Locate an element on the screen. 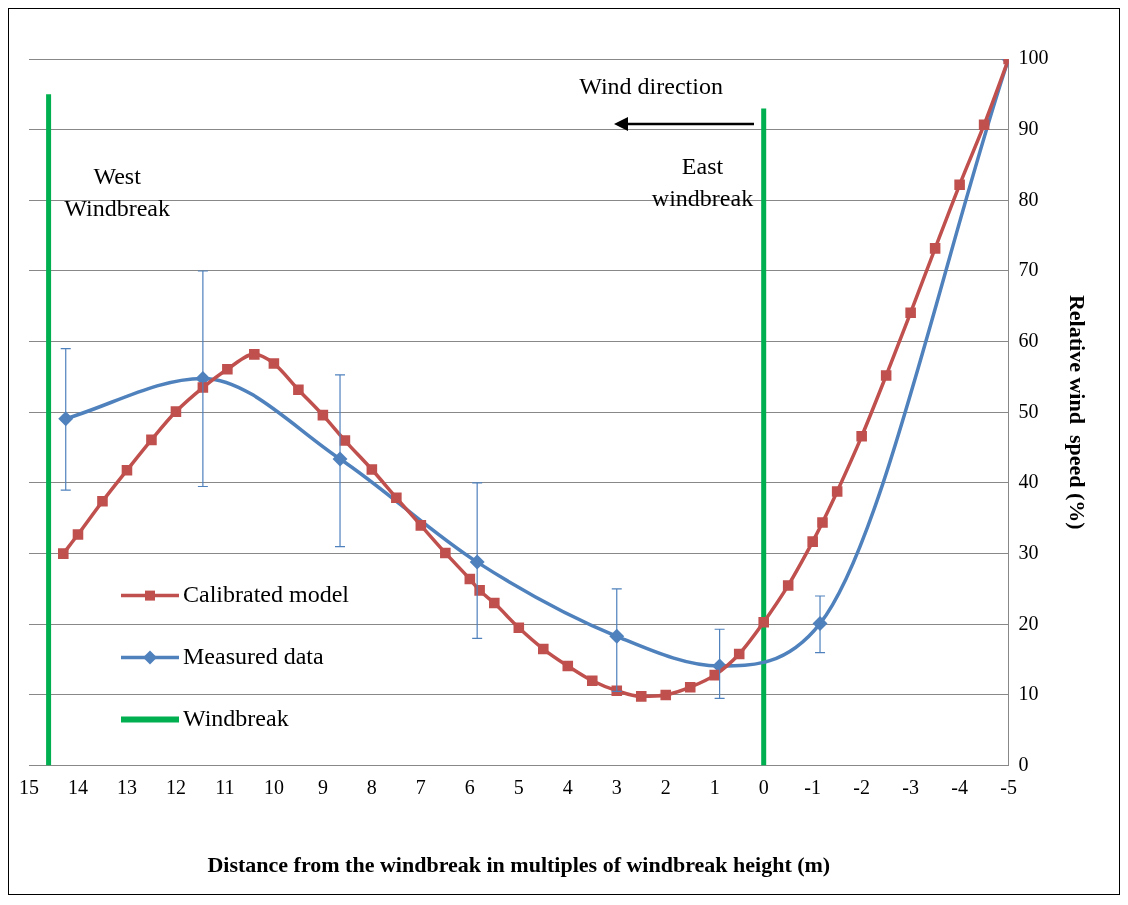 Image resolution: width=1128 pixels, height=905 pixels. y-tick-label: 60 is located at coordinates (1028, 339).